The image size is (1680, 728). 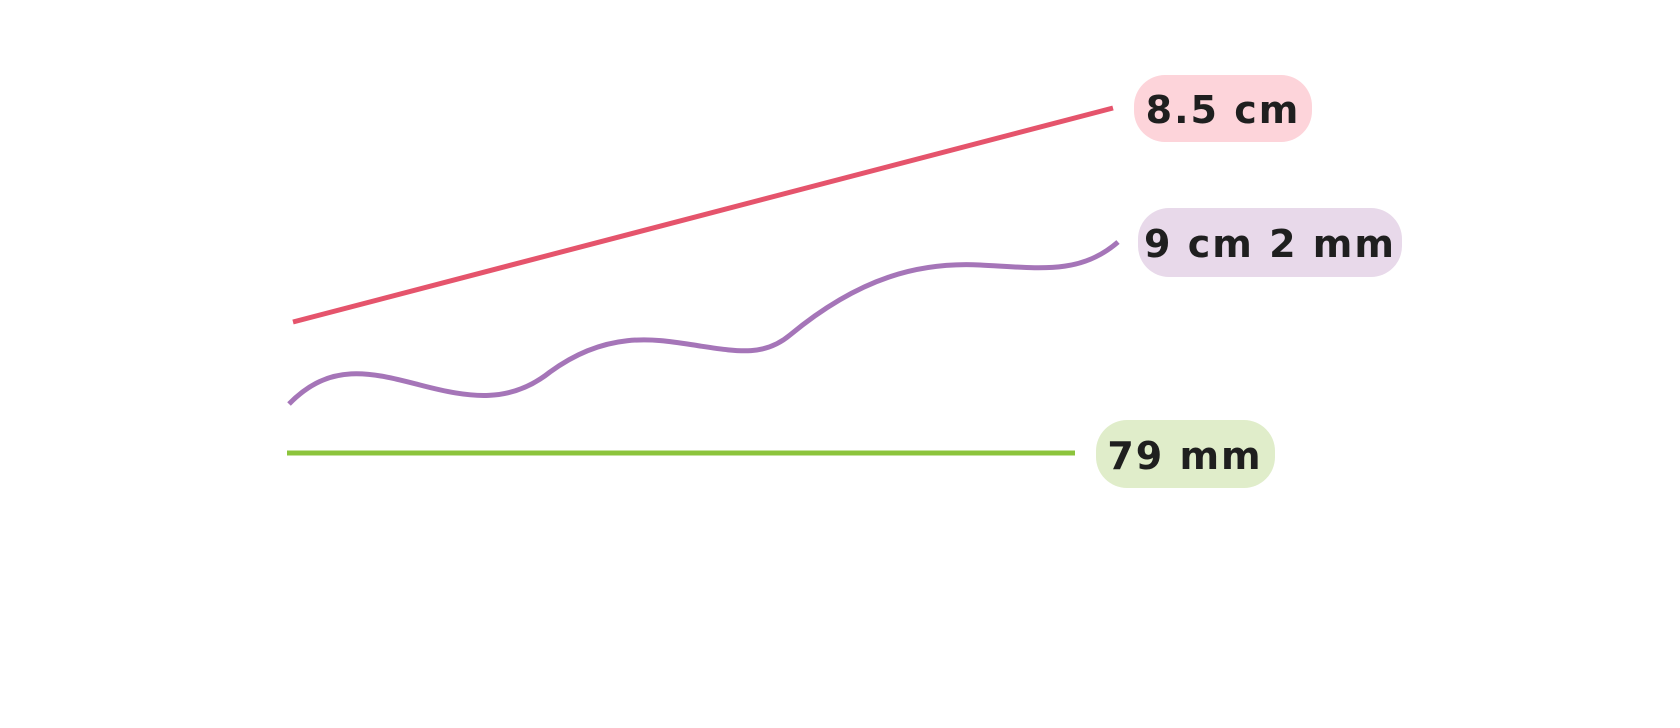 I want to click on slanted-line-label: 8.5 cm, so click(x=1223, y=110).